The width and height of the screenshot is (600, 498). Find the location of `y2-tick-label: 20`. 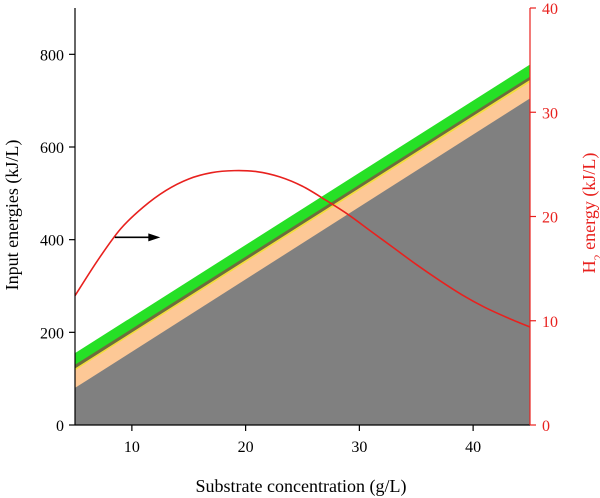

y2-tick-label: 20 is located at coordinates (550, 218).